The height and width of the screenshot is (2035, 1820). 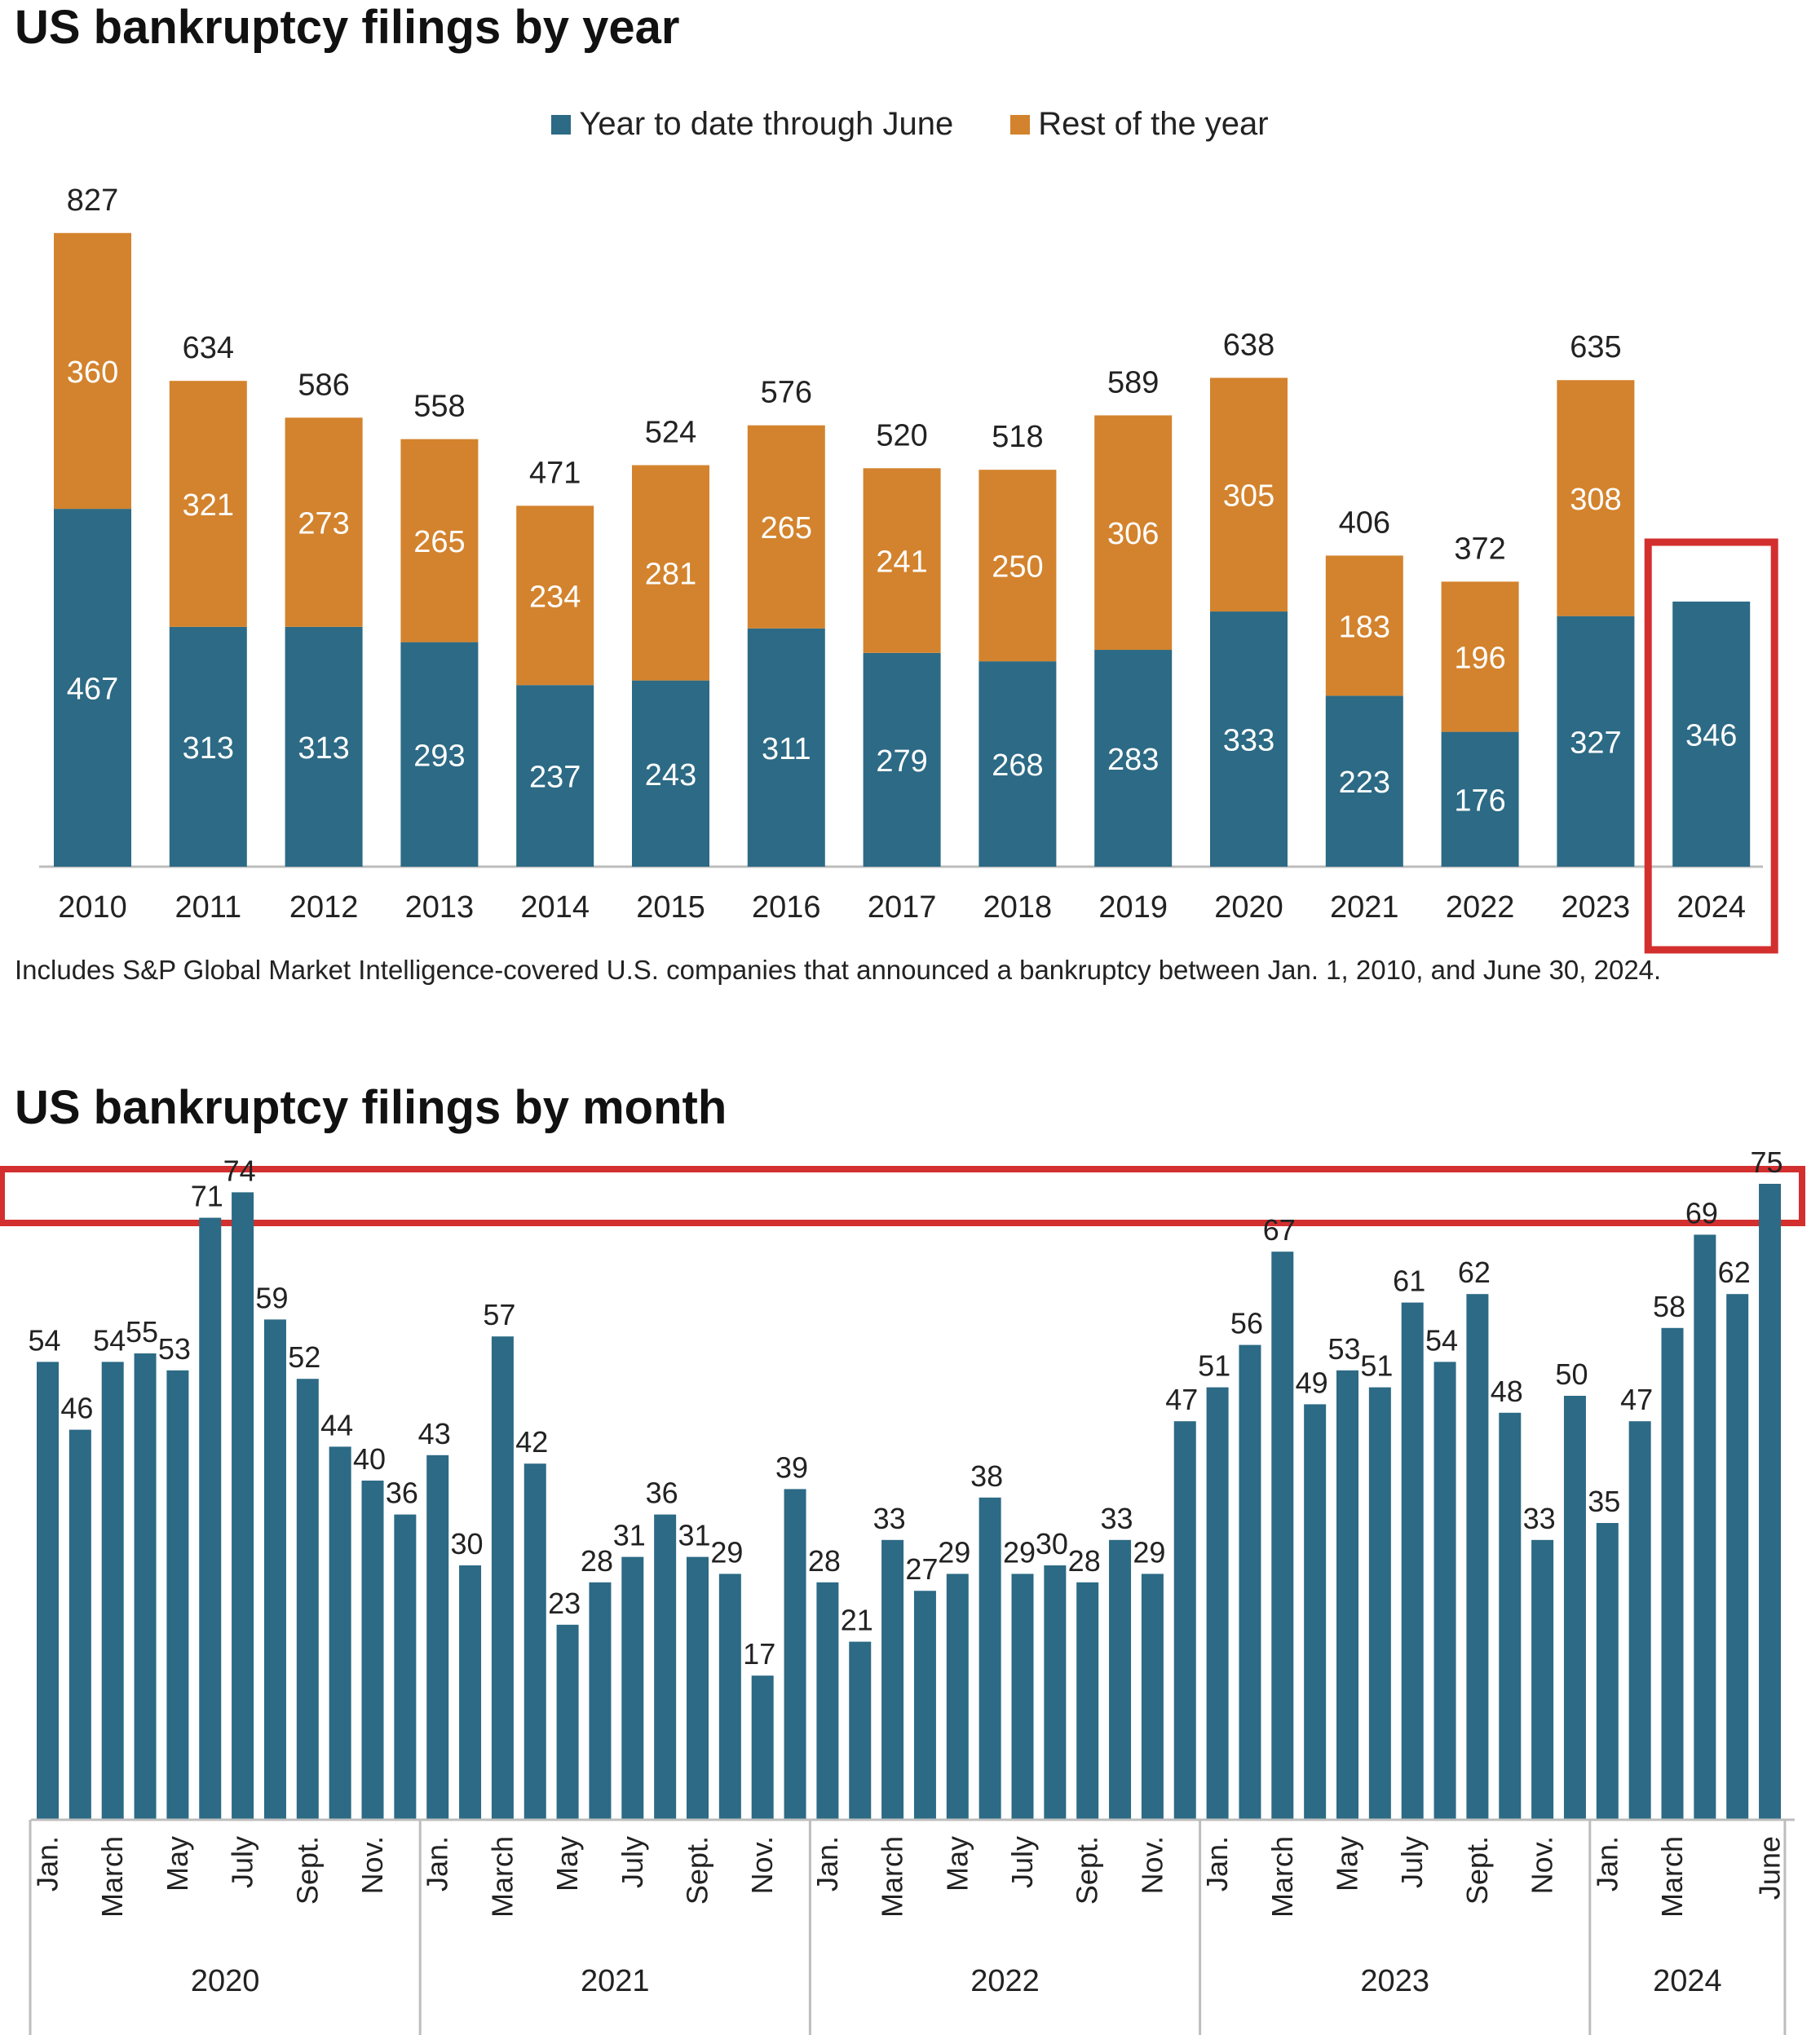 What do you see at coordinates (903, 1196) in the screenshot?
I see `highlight-band-max` at bounding box center [903, 1196].